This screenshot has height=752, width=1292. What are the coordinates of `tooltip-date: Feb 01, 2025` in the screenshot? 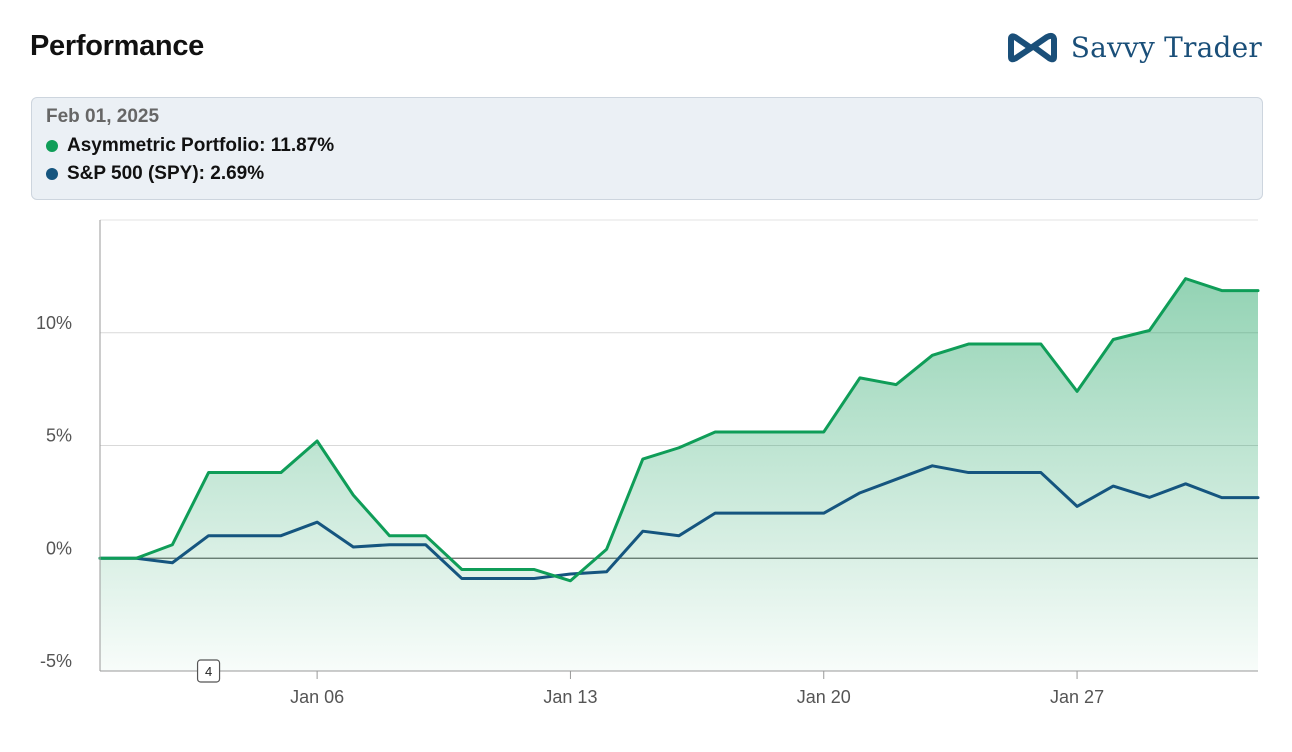 It's located at (103, 116).